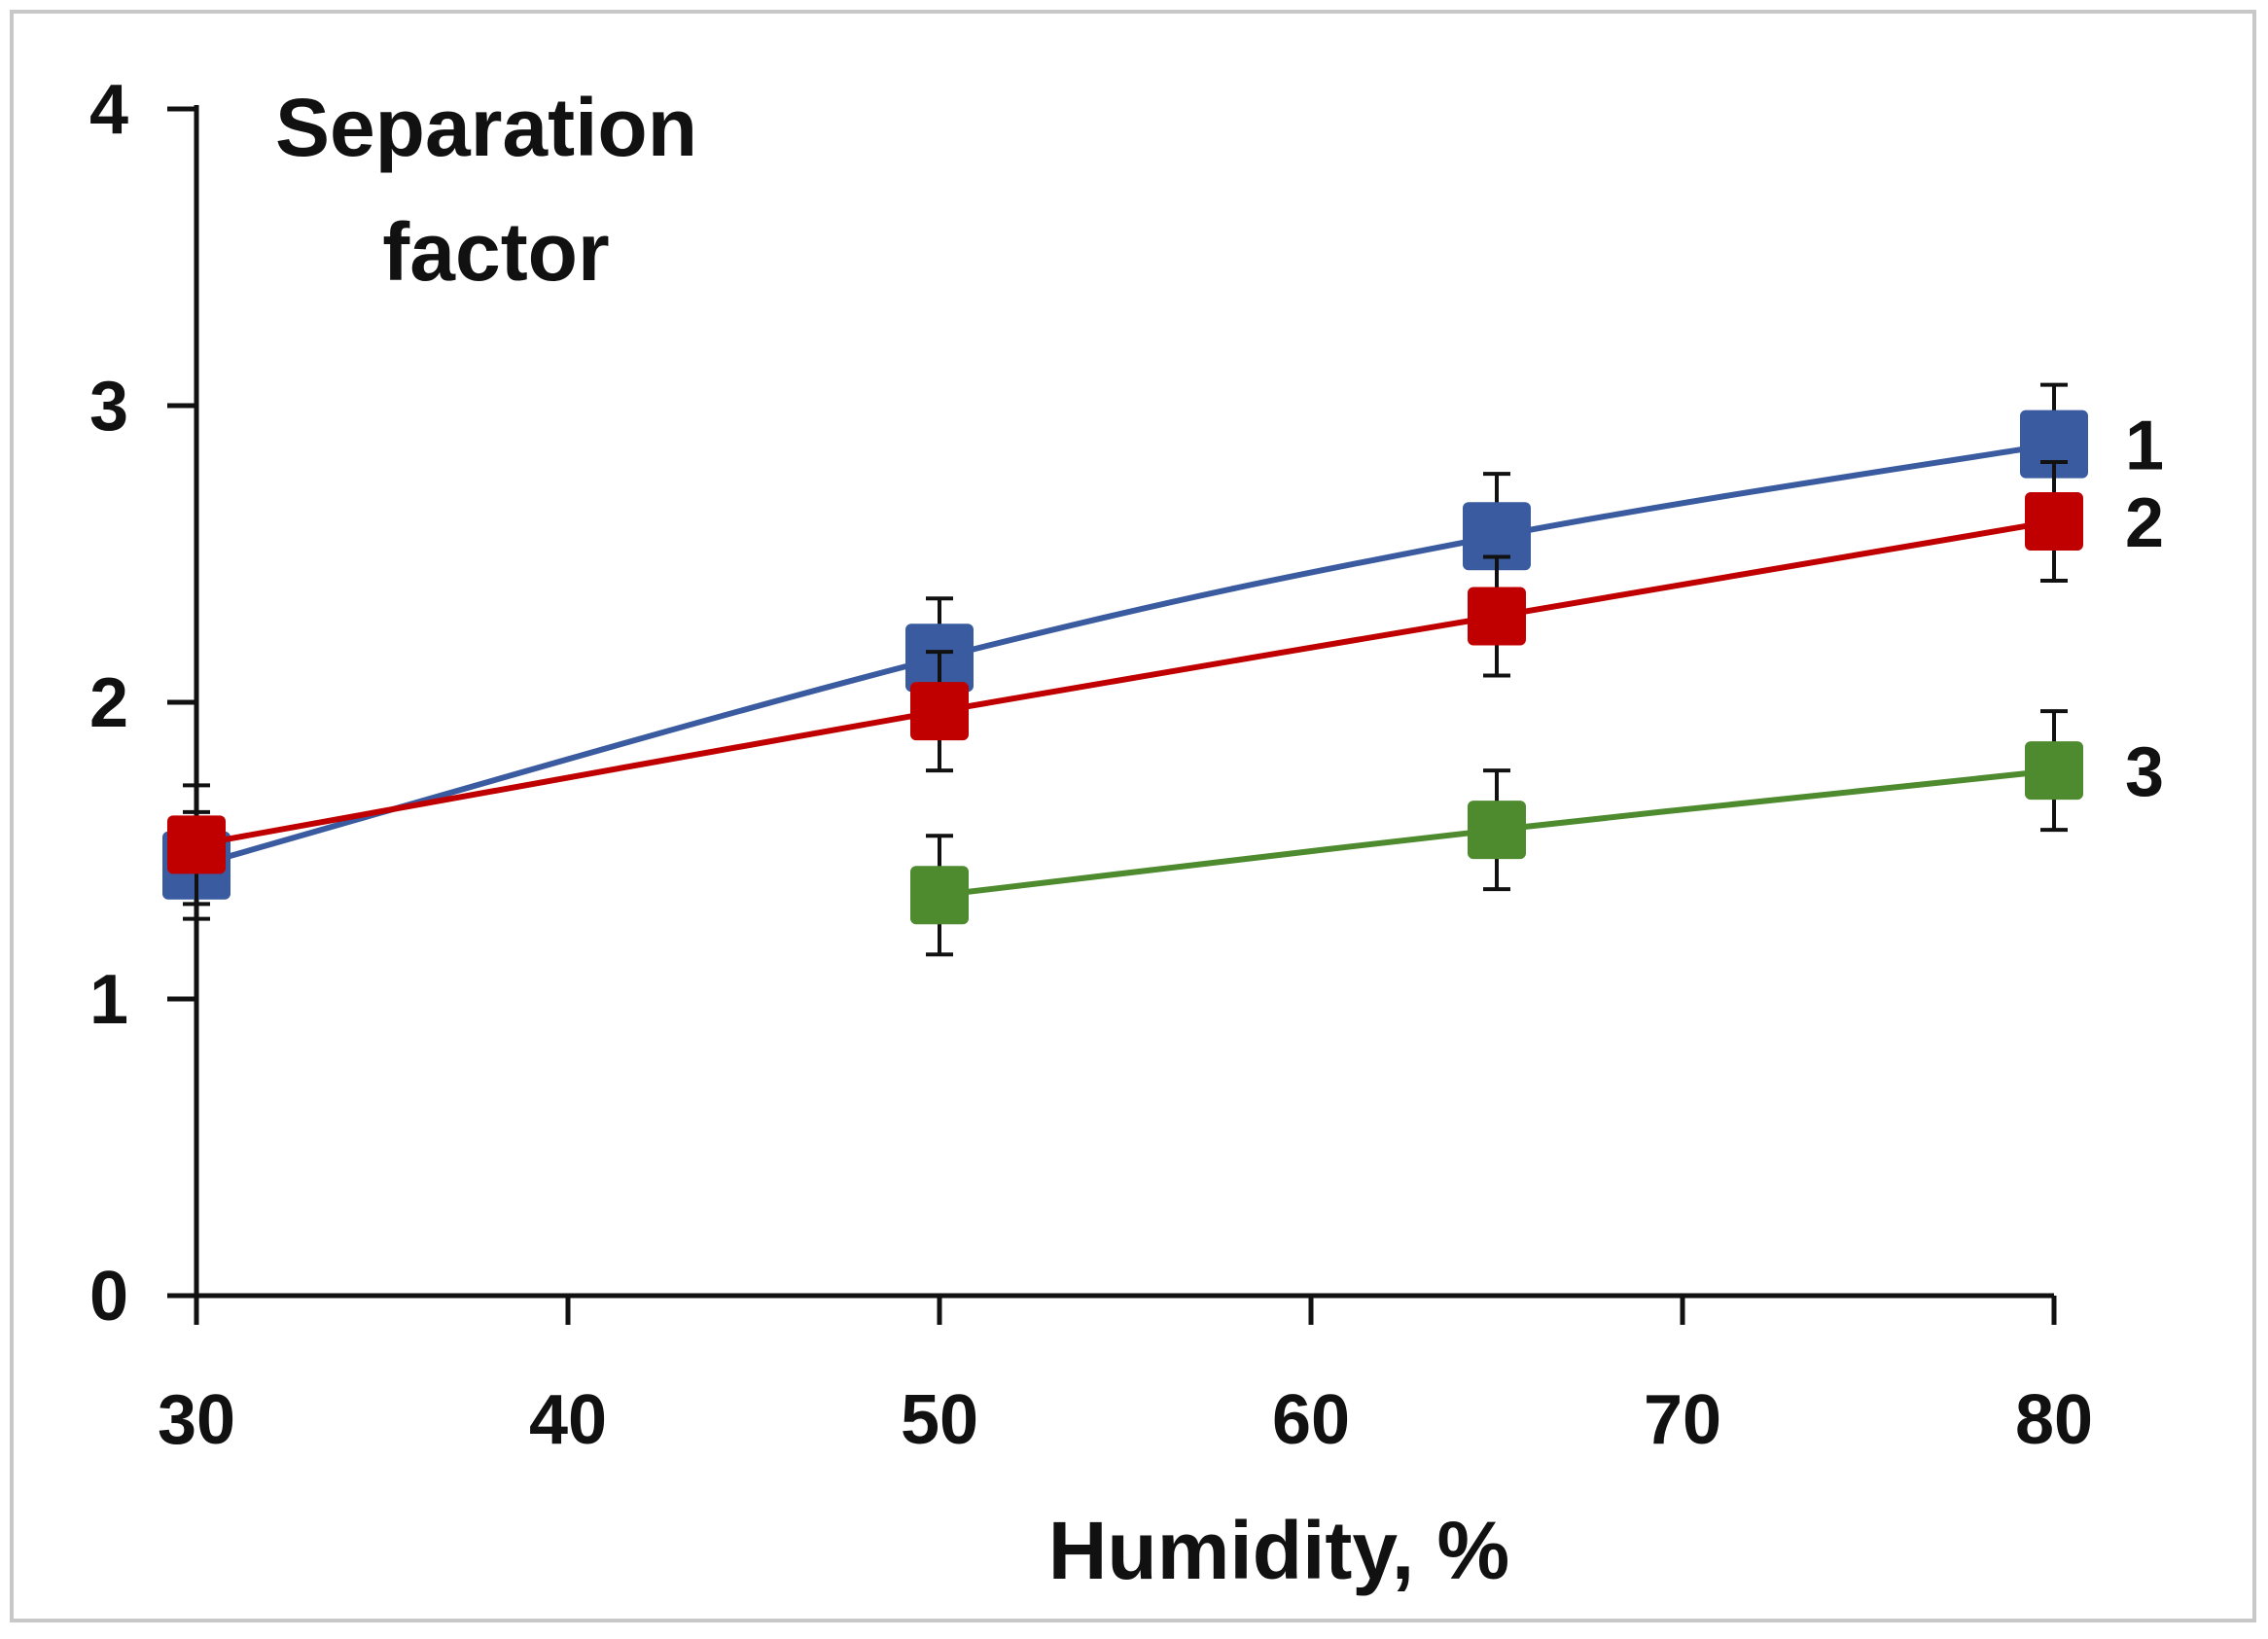 This screenshot has height=1639, width=2268. What do you see at coordinates (108, 1297) in the screenshot?
I see `y-tick-label: 0` at bounding box center [108, 1297].